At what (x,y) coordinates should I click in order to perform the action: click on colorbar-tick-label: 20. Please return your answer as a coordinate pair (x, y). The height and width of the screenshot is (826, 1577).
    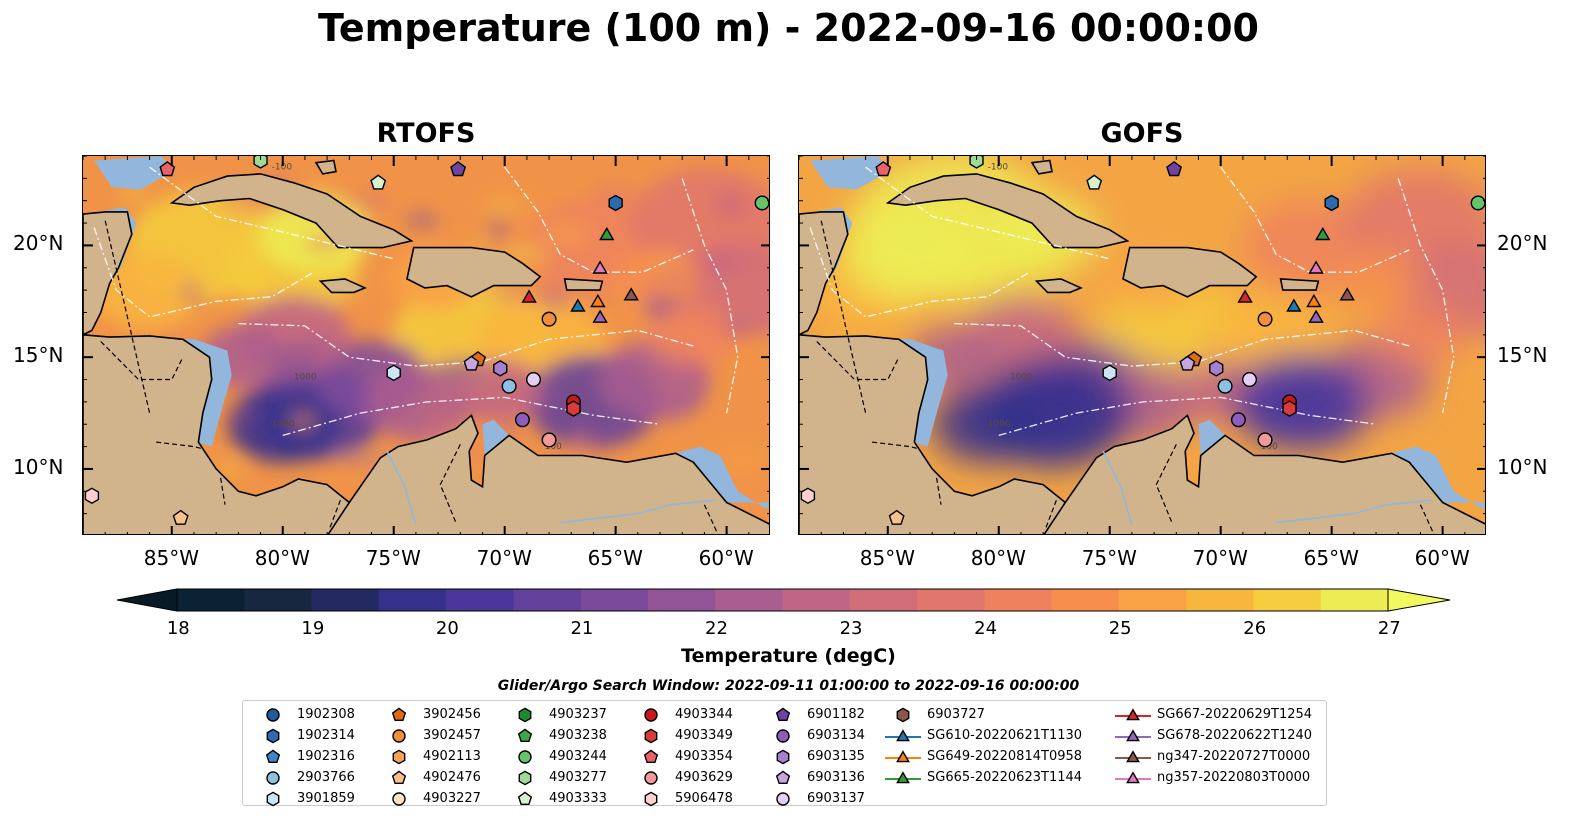
    Looking at the image, I should click on (447, 628).